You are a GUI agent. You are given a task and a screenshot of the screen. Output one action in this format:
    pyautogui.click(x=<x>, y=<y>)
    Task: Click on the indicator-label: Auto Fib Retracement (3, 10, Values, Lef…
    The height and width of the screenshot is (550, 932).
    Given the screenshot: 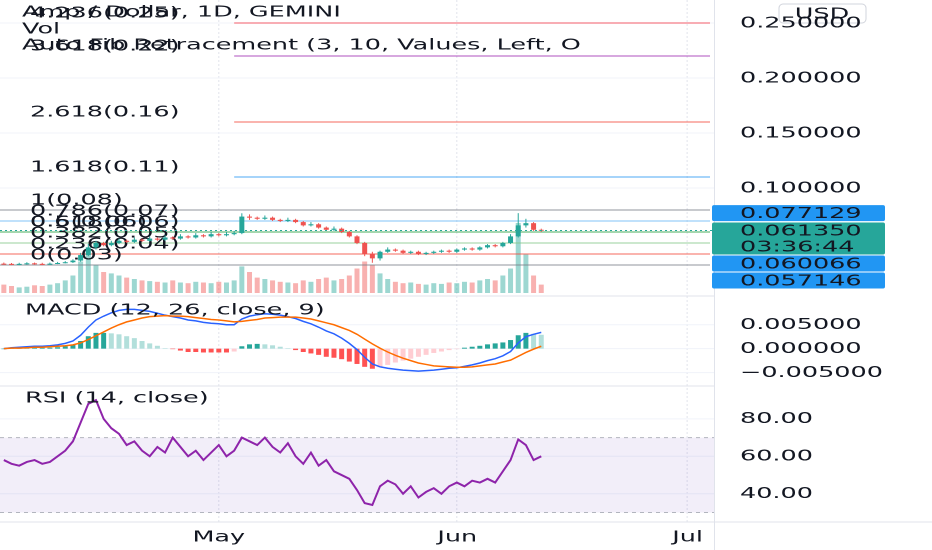 What is the action you would take?
    pyautogui.click(x=301, y=44)
    